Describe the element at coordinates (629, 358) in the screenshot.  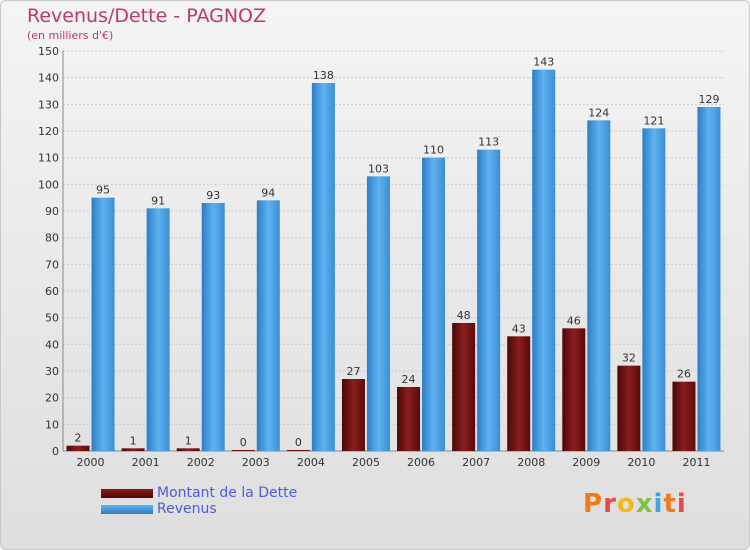
I see `data-label-debt: 32` at that location.